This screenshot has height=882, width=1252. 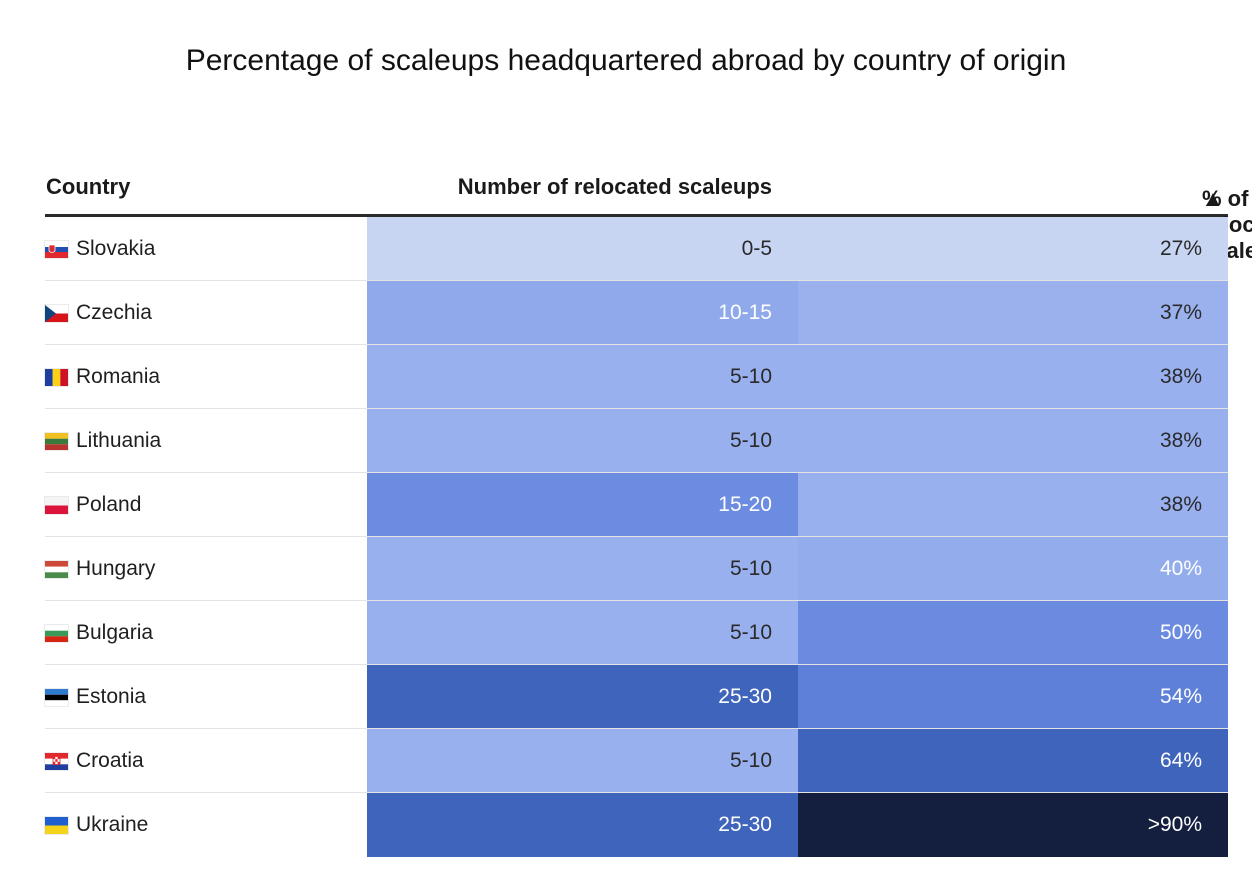 What do you see at coordinates (1013, 313) in the screenshot?
I see `percent-cell: 37%` at bounding box center [1013, 313].